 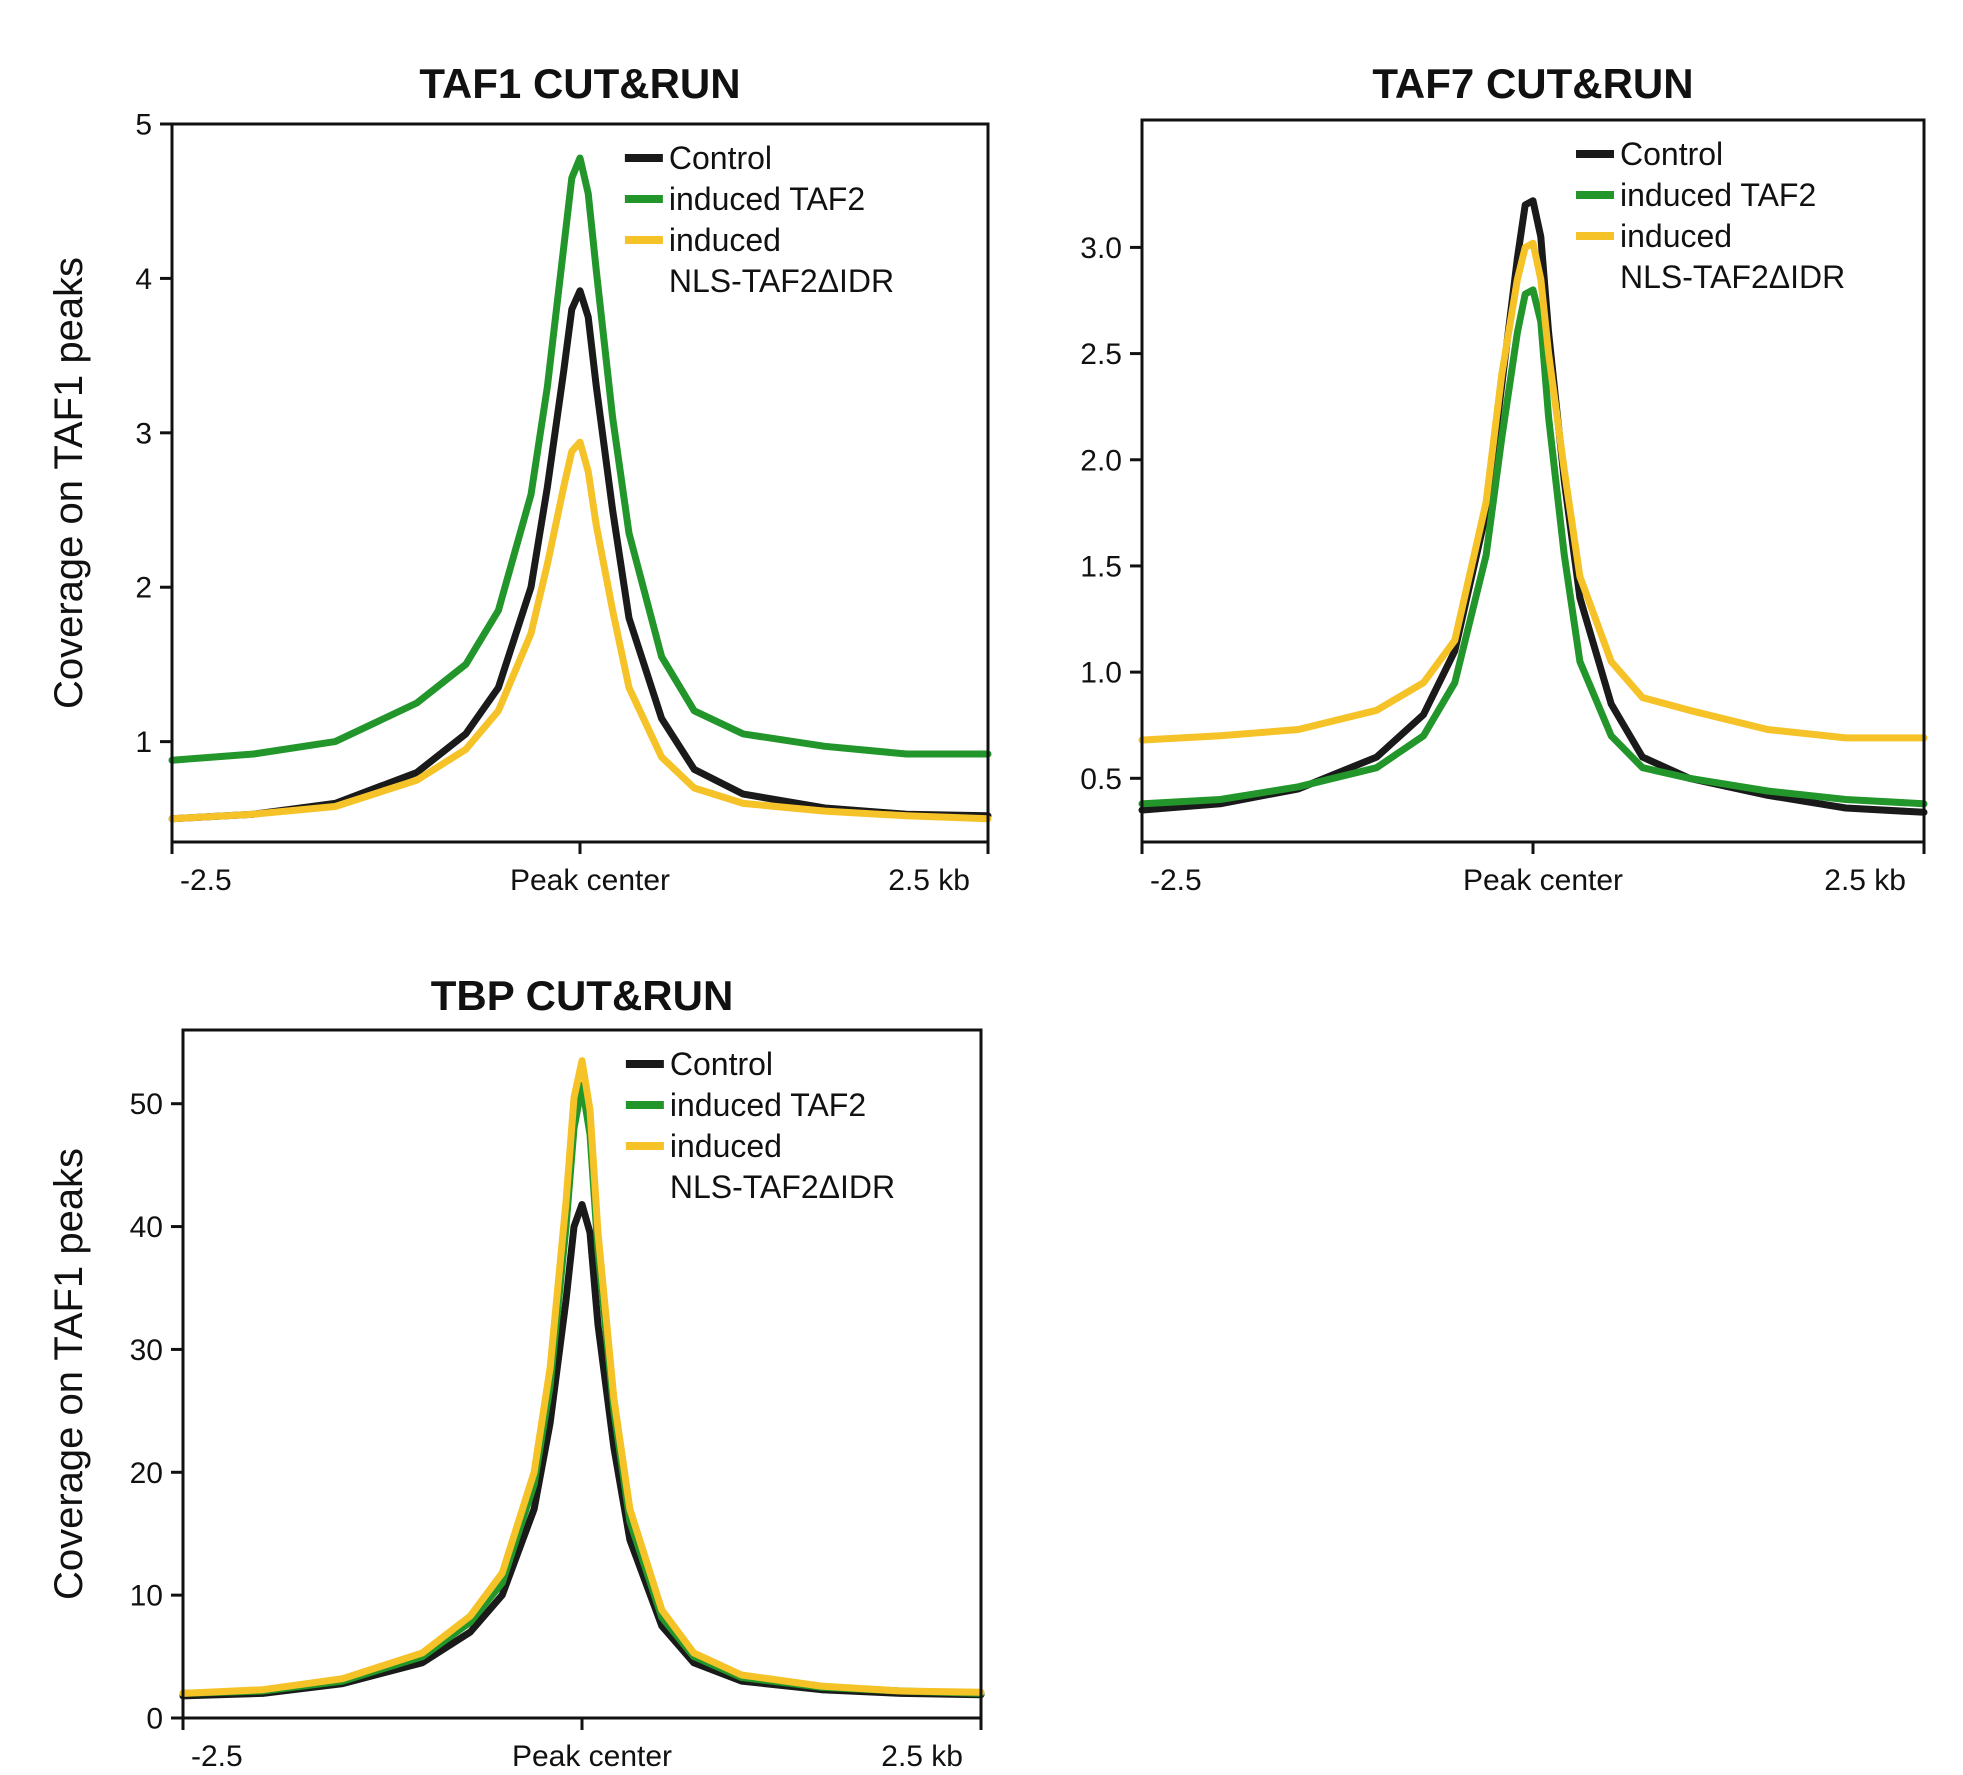 I want to click on y-tick-label: 5, so click(x=143, y=125).